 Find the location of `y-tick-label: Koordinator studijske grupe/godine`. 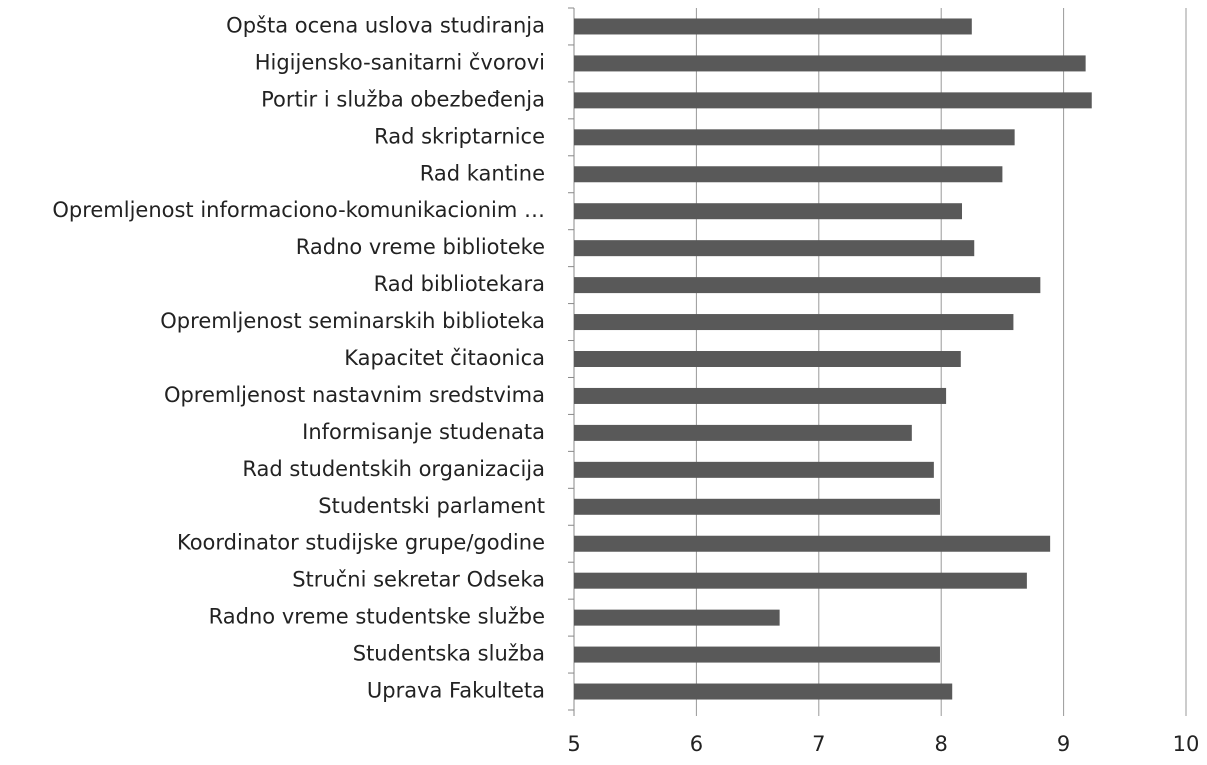

y-tick-label: Koordinator studijske grupe/godine is located at coordinates (361, 543).